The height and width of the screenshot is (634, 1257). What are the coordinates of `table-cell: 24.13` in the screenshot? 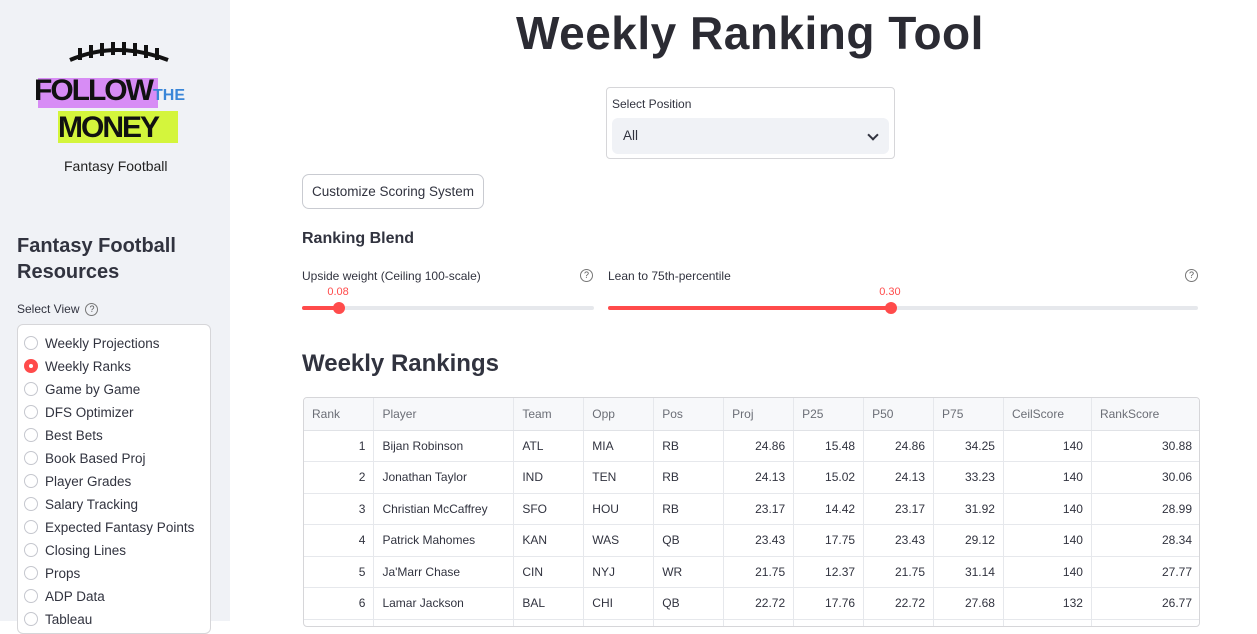 It's located at (899, 477).